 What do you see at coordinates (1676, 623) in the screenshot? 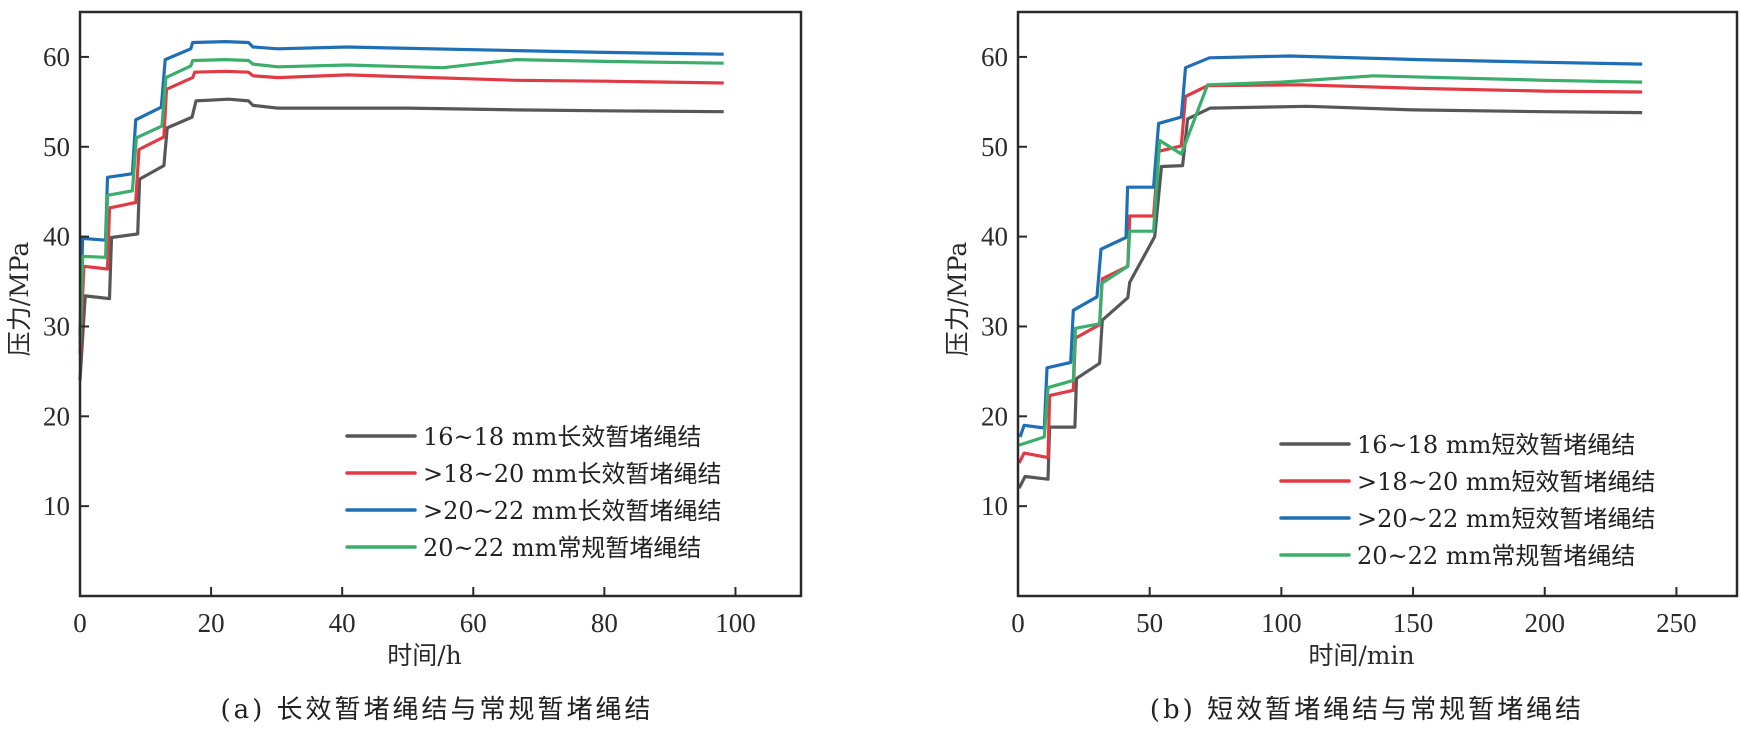
I see `x-tick-label: 250` at bounding box center [1676, 623].